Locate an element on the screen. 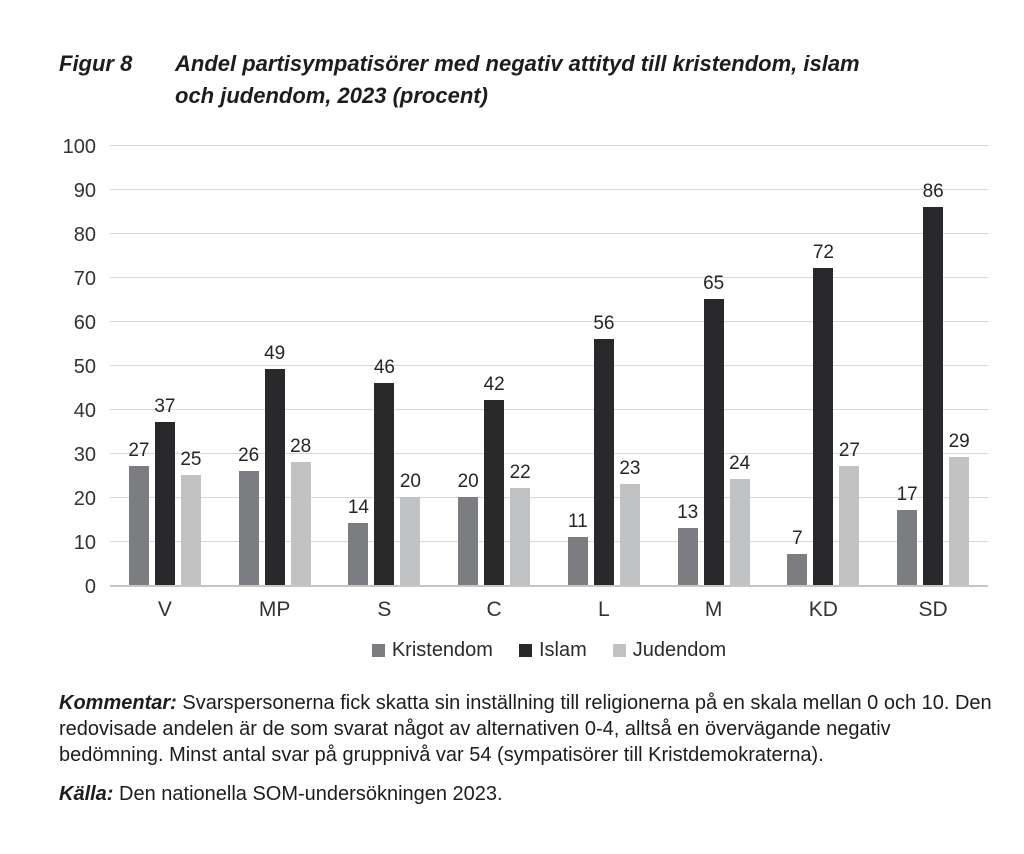 Image resolution: width=1024 pixels, height=854 pixels. bar-group-mp: 26 49 28 is located at coordinates (275, 366).